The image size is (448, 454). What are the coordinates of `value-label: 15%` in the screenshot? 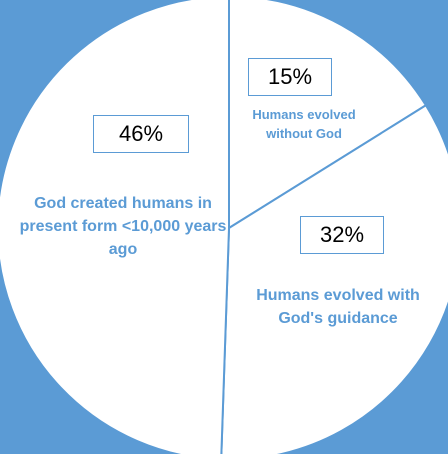 It's located at (290, 77).